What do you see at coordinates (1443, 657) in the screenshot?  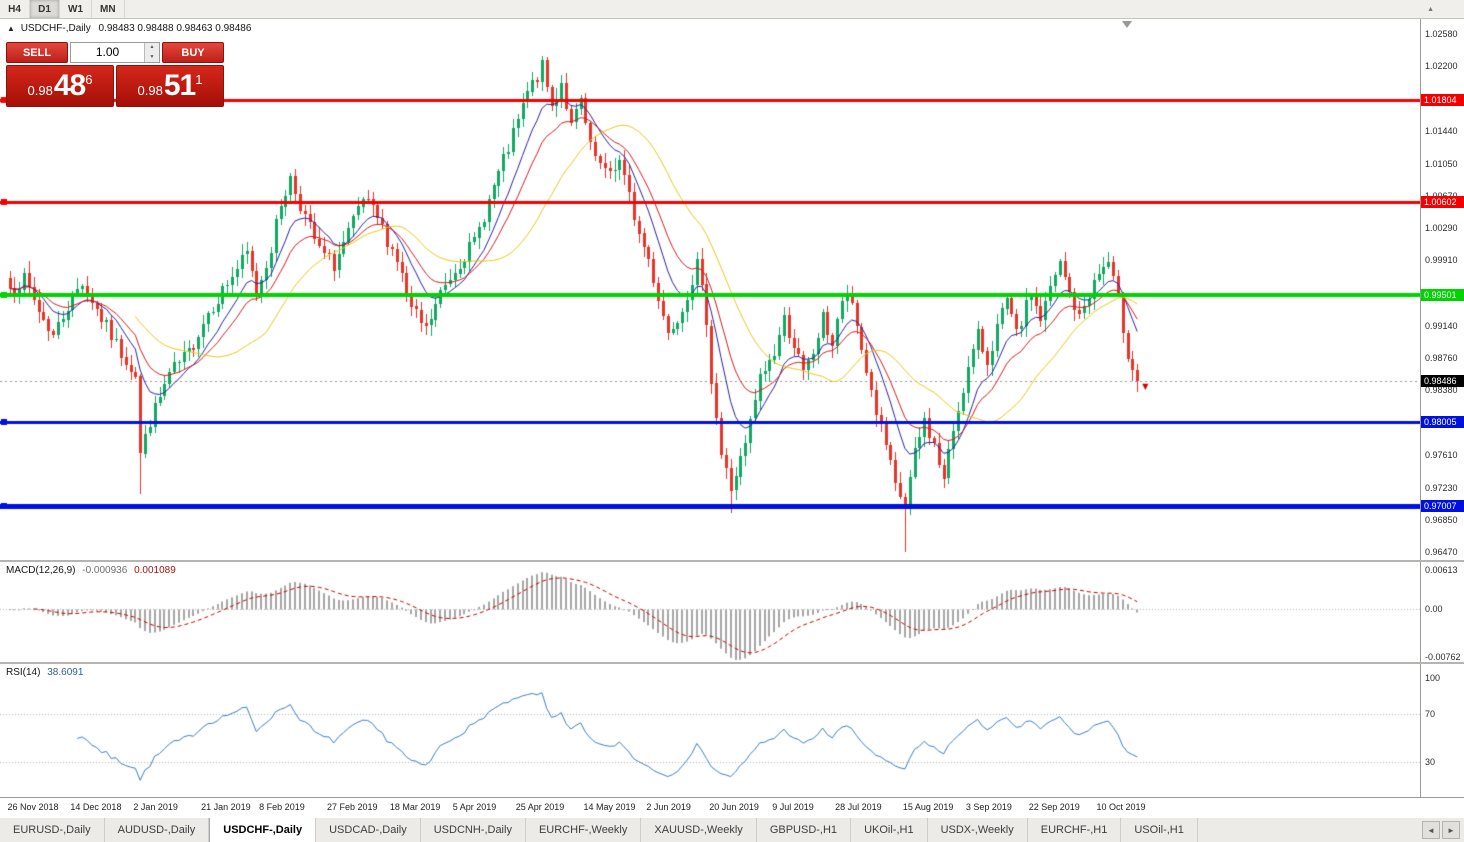 I see `macd-tick: -0.00762` at bounding box center [1443, 657].